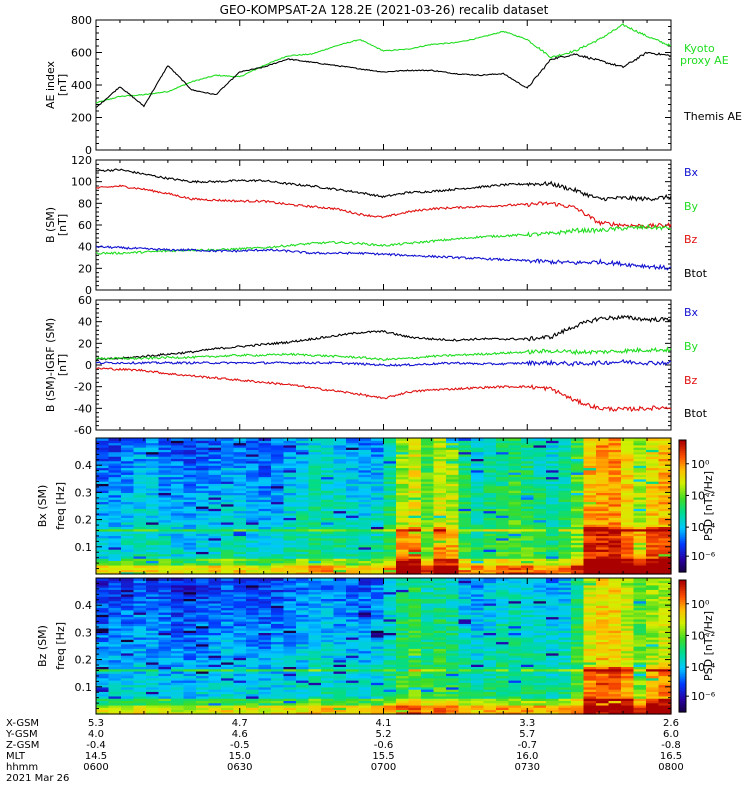  What do you see at coordinates (42, 506) in the screenshot?
I see `y-axis-label: Bx (SM)` at bounding box center [42, 506].